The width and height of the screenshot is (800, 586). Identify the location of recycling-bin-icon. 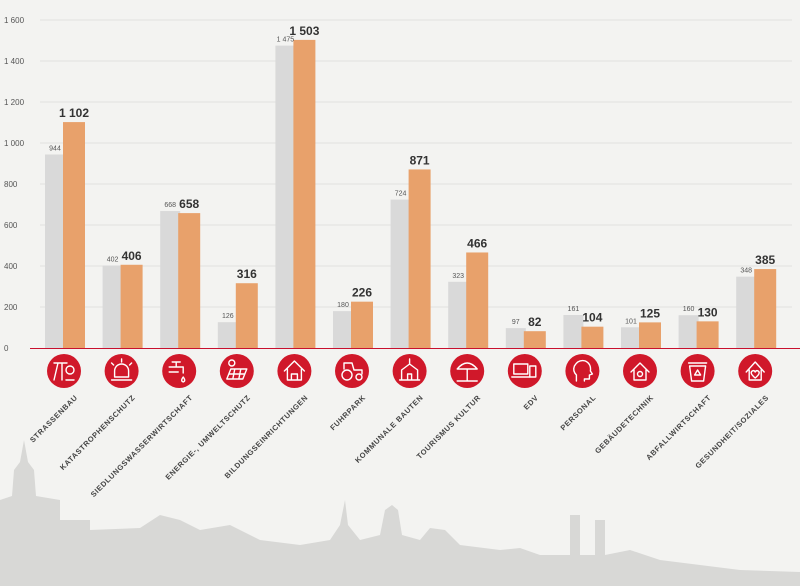
(697, 371).